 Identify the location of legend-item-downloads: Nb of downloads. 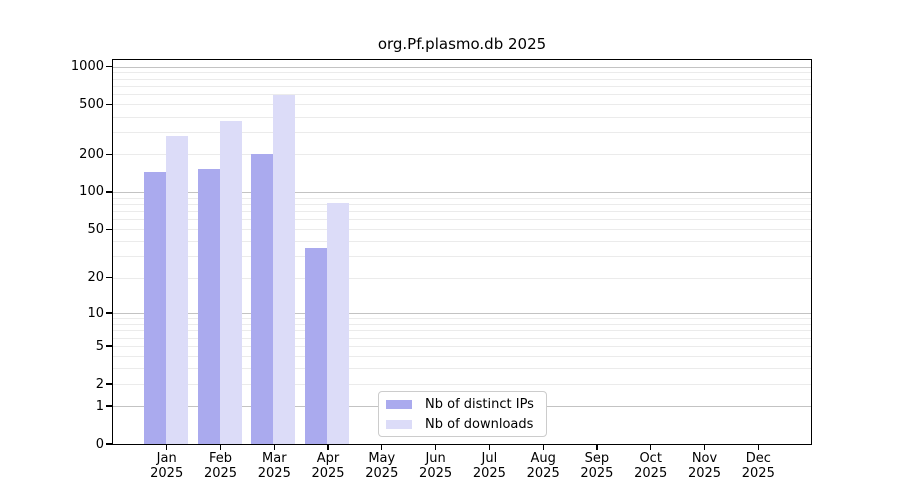
(466, 424).